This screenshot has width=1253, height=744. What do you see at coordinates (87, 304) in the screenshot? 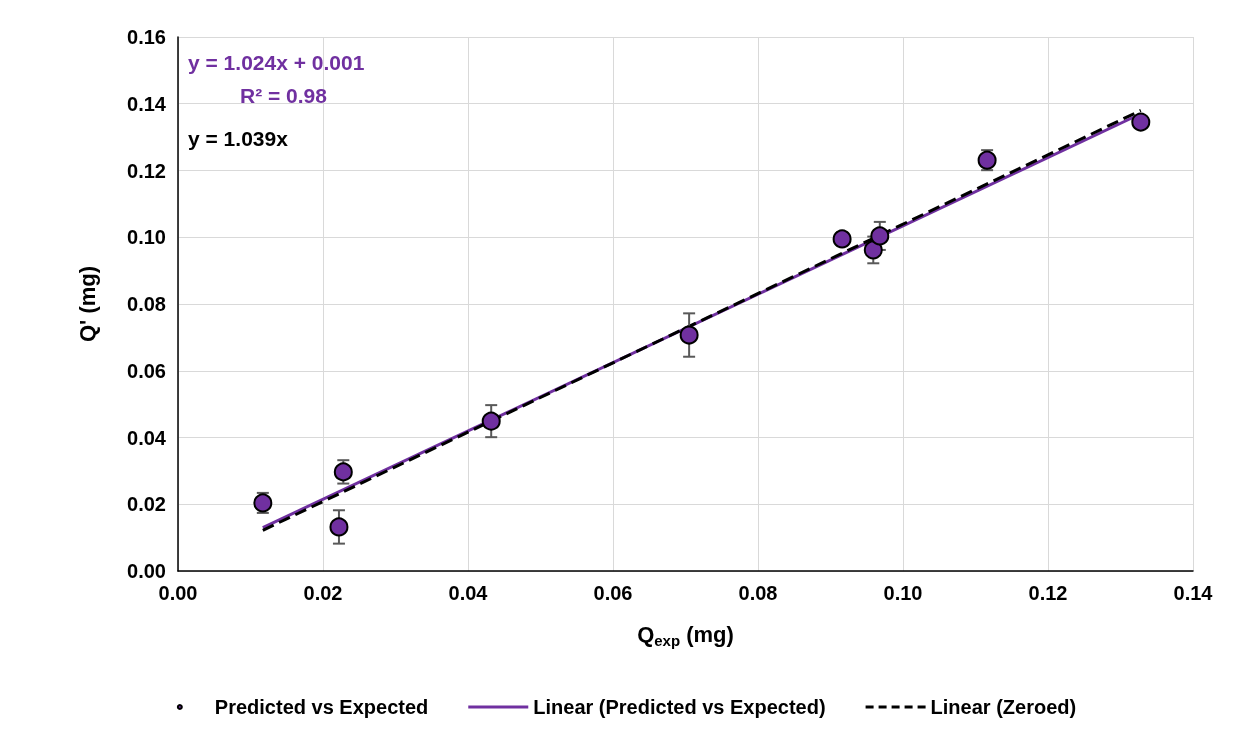
I see `y-axis-title: Q' (mg)` at bounding box center [87, 304].